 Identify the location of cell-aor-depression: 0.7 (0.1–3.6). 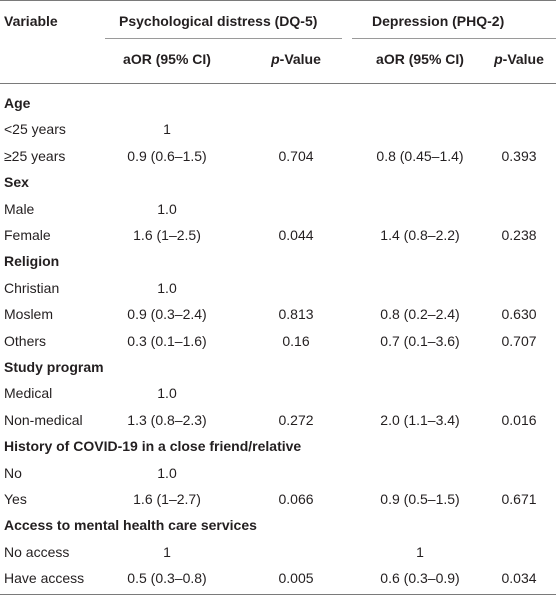
(420, 341).